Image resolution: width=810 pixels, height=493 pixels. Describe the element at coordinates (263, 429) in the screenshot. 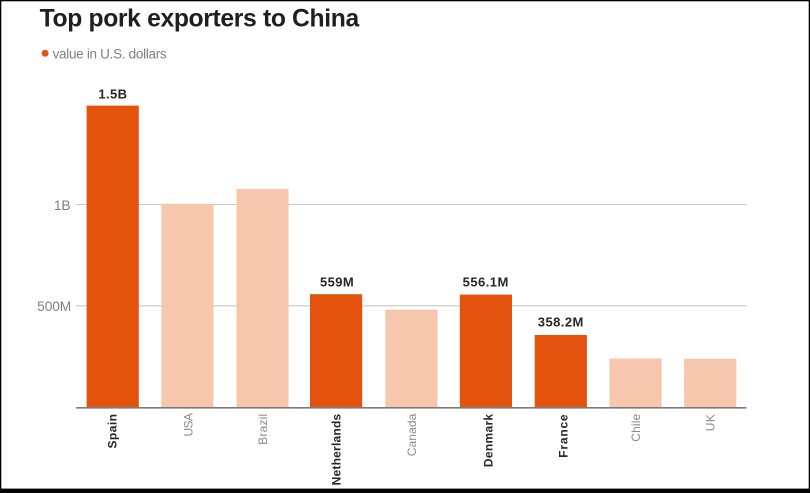

I see `svg-text: Brazil` at that location.